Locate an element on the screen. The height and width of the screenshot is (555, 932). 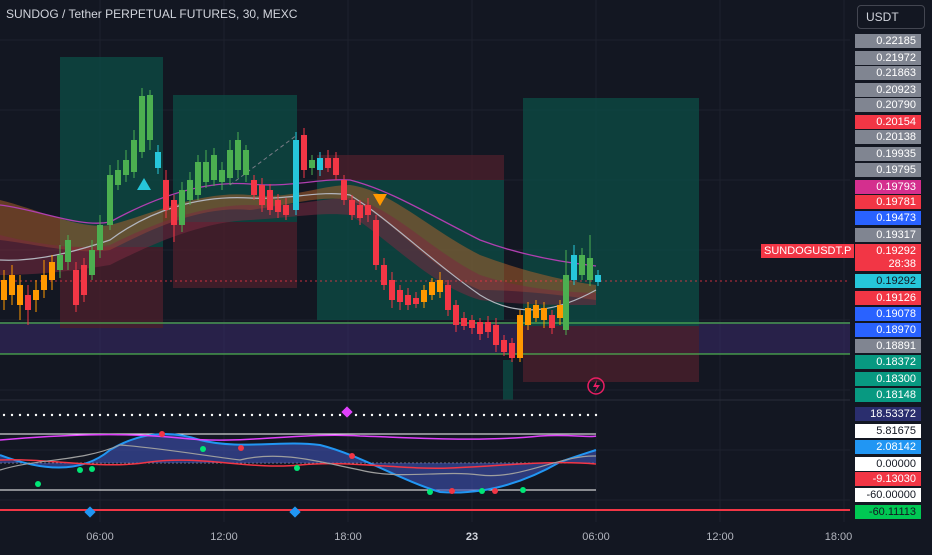
oscillator-line is located at coordinates (298, 463).